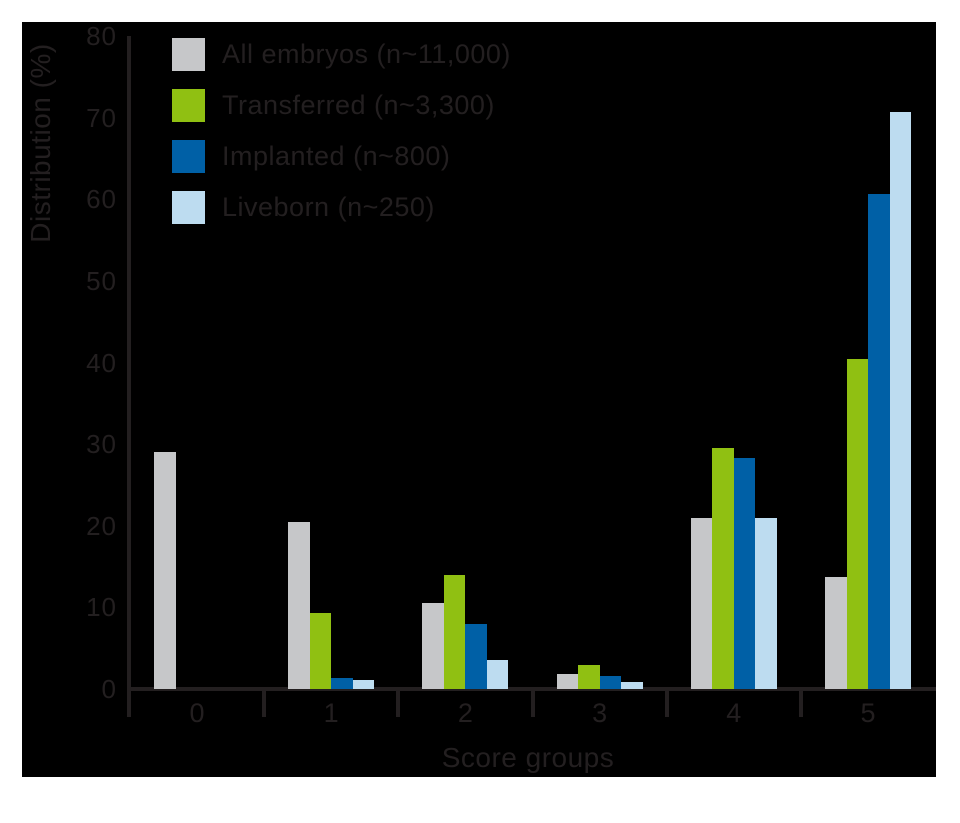 The width and height of the screenshot is (960, 823). I want to click on legend-item: Transferred (n~3,300), so click(333, 105).